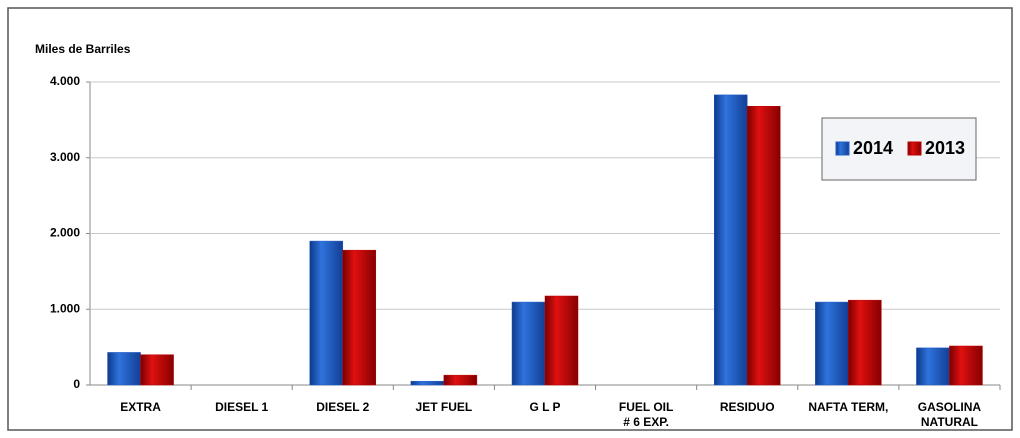 Image resolution: width=1020 pixels, height=438 pixels. I want to click on x-tick-label: DIESEL 1, so click(241, 407).